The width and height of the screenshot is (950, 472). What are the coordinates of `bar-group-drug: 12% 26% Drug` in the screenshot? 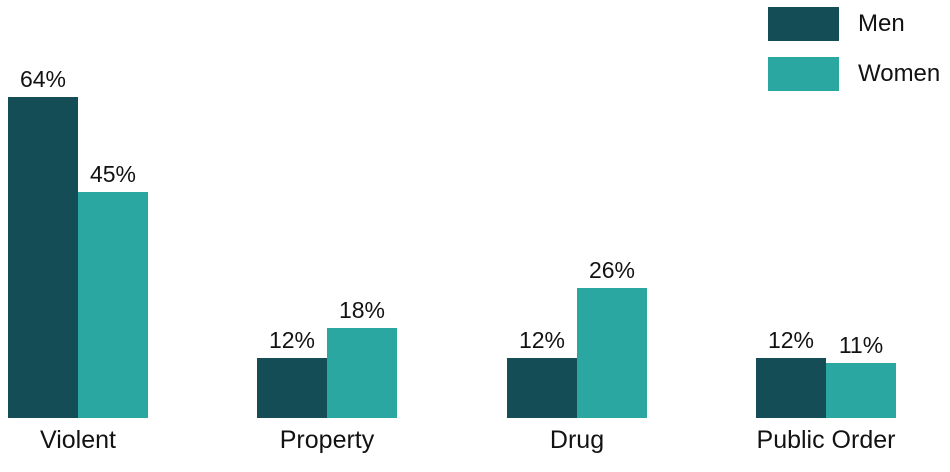 It's located at (577, 356).